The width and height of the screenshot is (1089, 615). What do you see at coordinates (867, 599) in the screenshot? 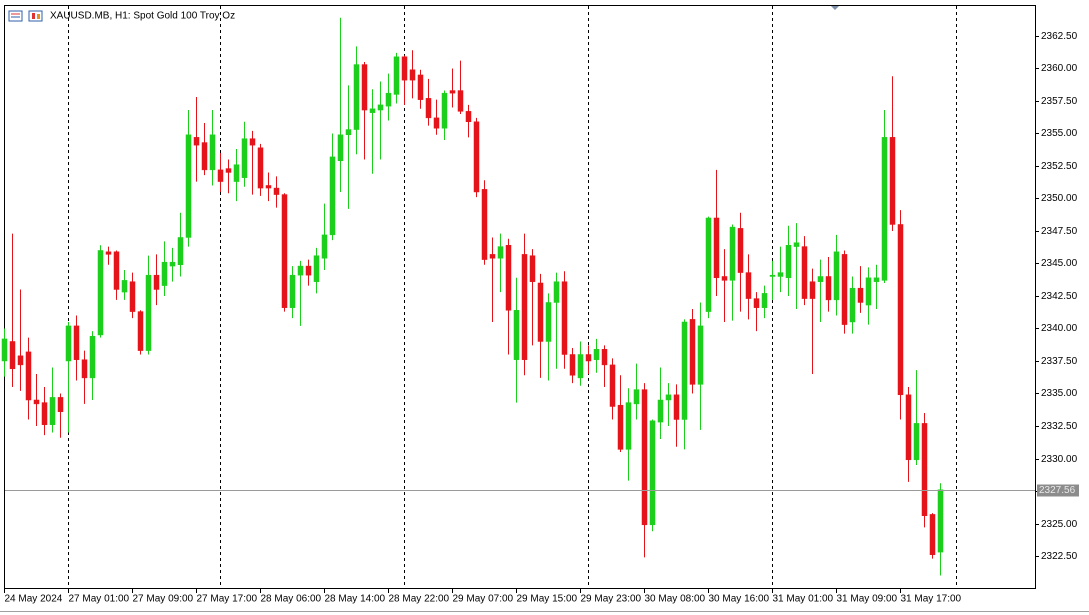
I see `x-tick-label: 31 May 09:00` at bounding box center [867, 599].